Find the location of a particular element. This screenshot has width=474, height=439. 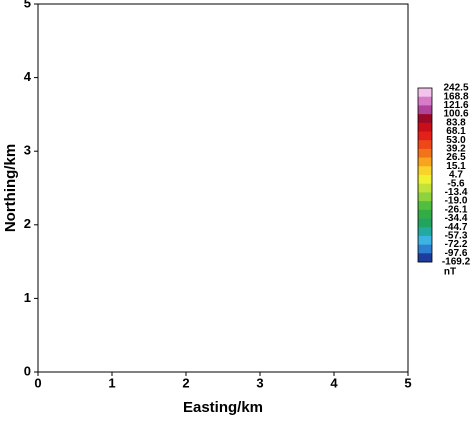

colorbar-label: 121.6 is located at coordinates (455, 105).